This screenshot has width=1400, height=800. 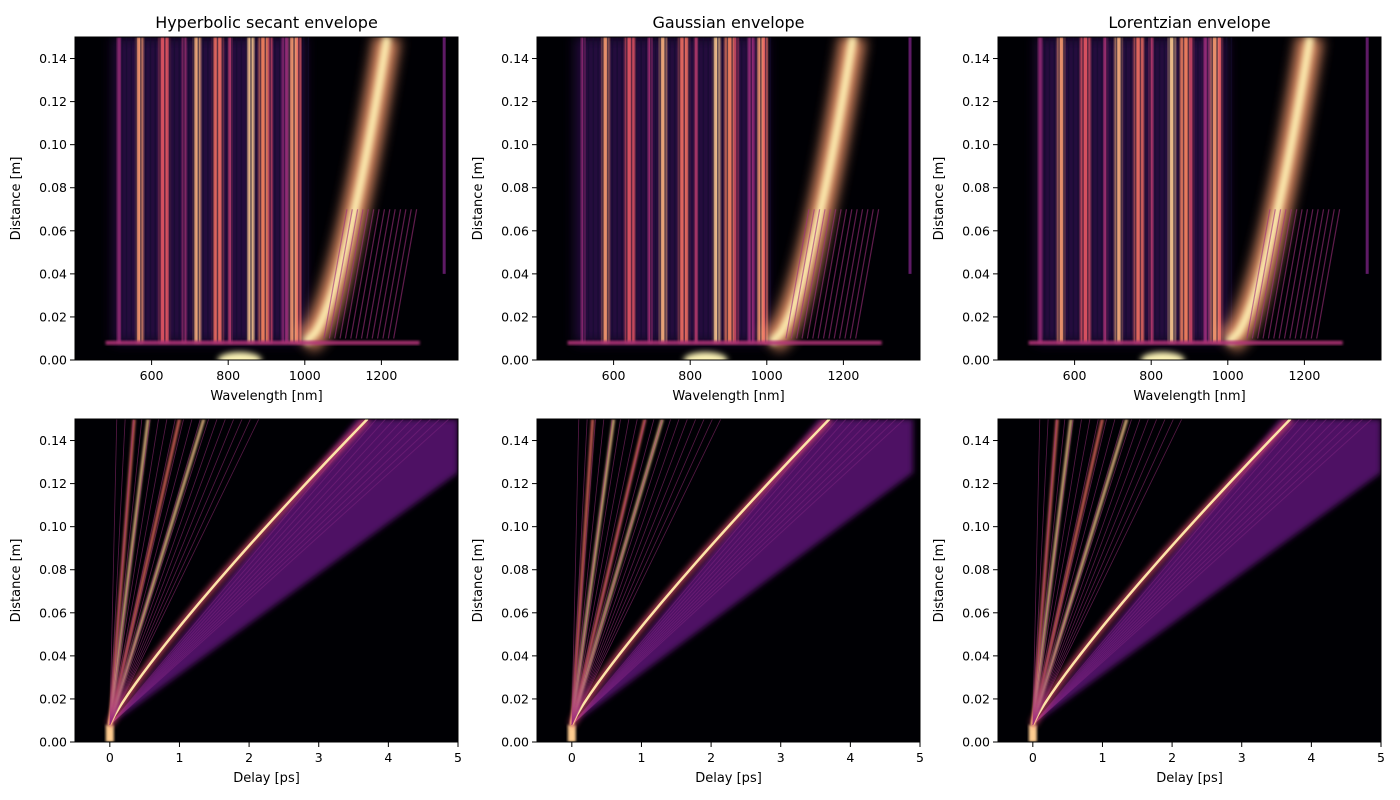 I want to click on axes-frame, so click(x=266, y=580).